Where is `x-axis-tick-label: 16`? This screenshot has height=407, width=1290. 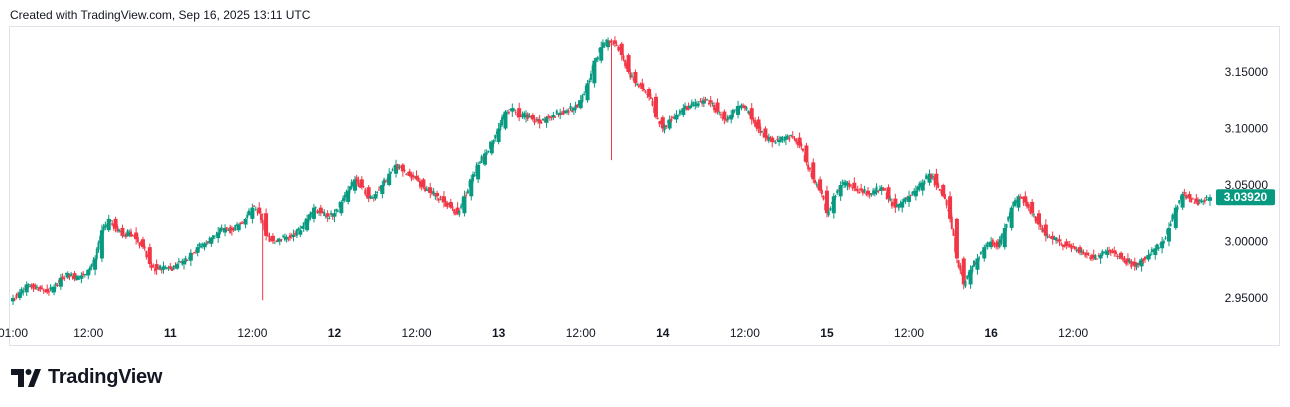
x-axis-tick-label: 16 is located at coordinates (991, 333).